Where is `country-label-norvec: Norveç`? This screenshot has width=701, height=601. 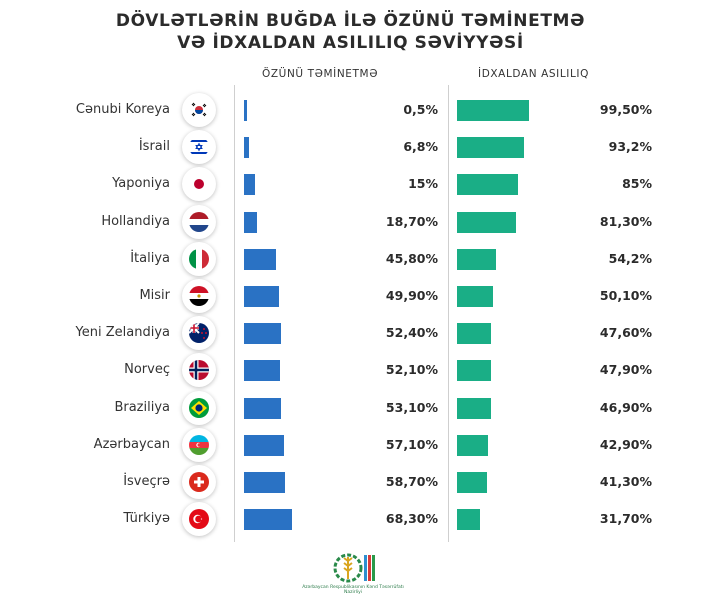 country-label-norvec: Norveç is located at coordinates (147, 370).